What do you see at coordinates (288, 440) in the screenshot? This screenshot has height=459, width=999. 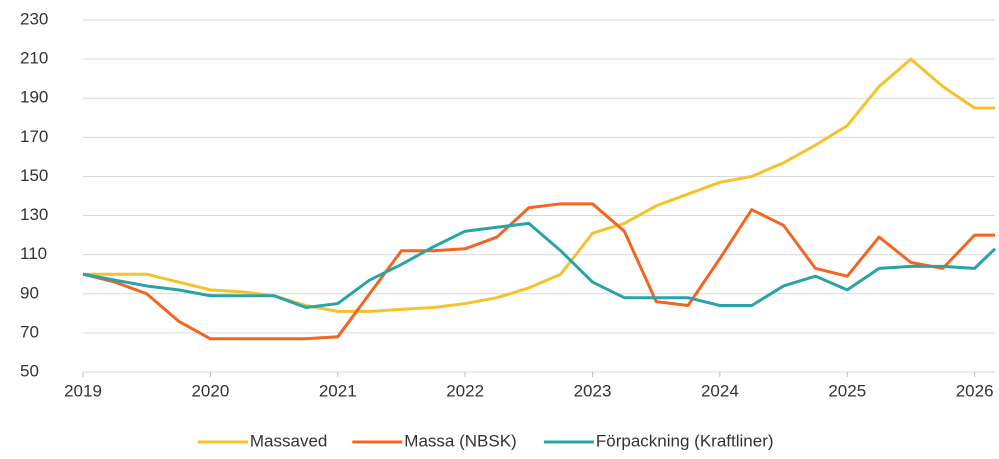 I see `legend-label: Massaved` at bounding box center [288, 440].